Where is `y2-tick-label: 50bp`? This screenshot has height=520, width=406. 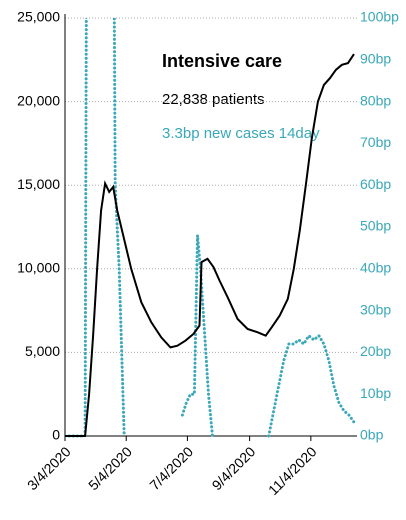 y2-tick-label: 50bp is located at coordinates (375, 226).